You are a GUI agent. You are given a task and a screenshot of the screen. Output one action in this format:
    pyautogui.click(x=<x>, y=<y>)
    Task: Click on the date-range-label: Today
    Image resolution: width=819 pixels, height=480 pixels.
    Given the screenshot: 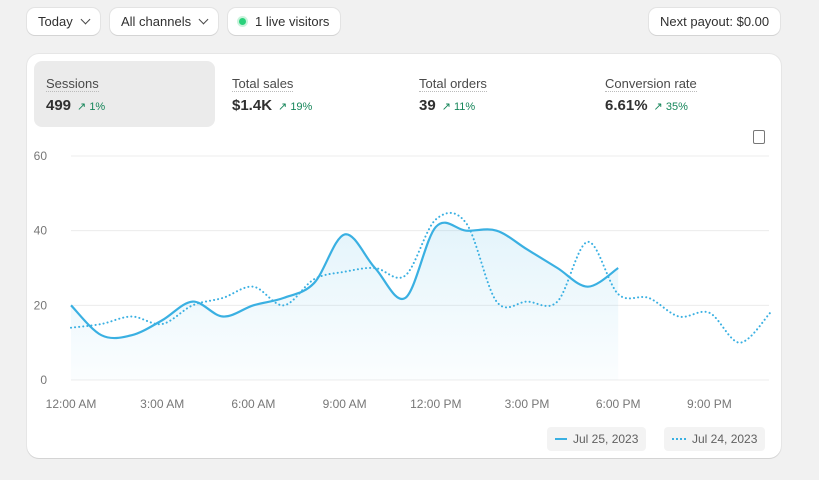 What is the action you would take?
    pyautogui.click(x=55, y=21)
    